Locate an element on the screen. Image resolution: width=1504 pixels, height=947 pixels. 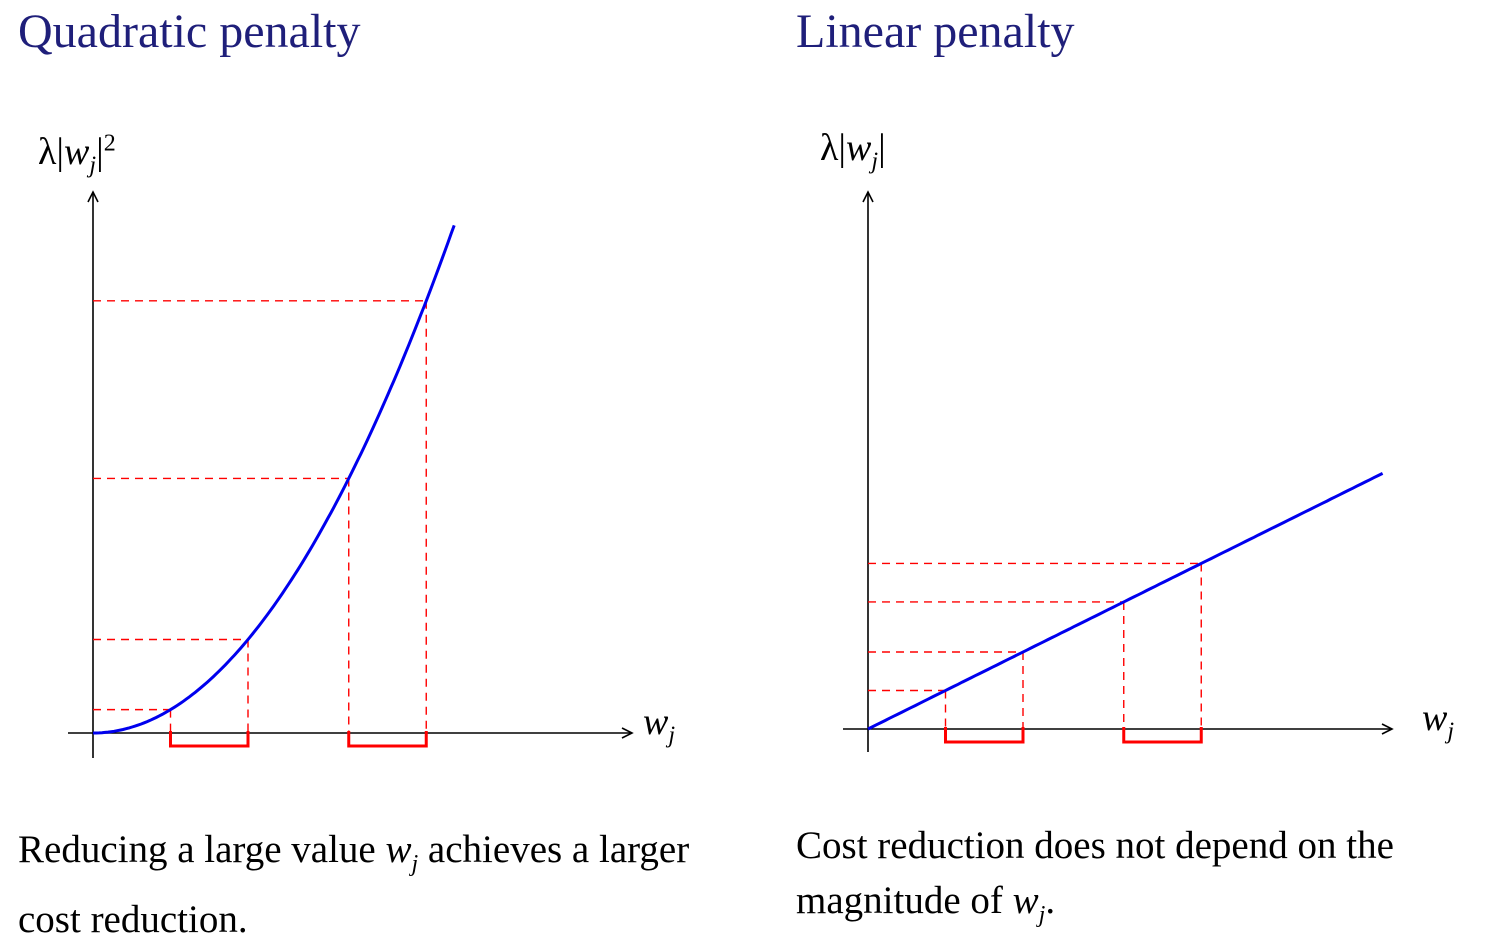
y-axis-label: λ|wj| is located at coordinates (853, 151).